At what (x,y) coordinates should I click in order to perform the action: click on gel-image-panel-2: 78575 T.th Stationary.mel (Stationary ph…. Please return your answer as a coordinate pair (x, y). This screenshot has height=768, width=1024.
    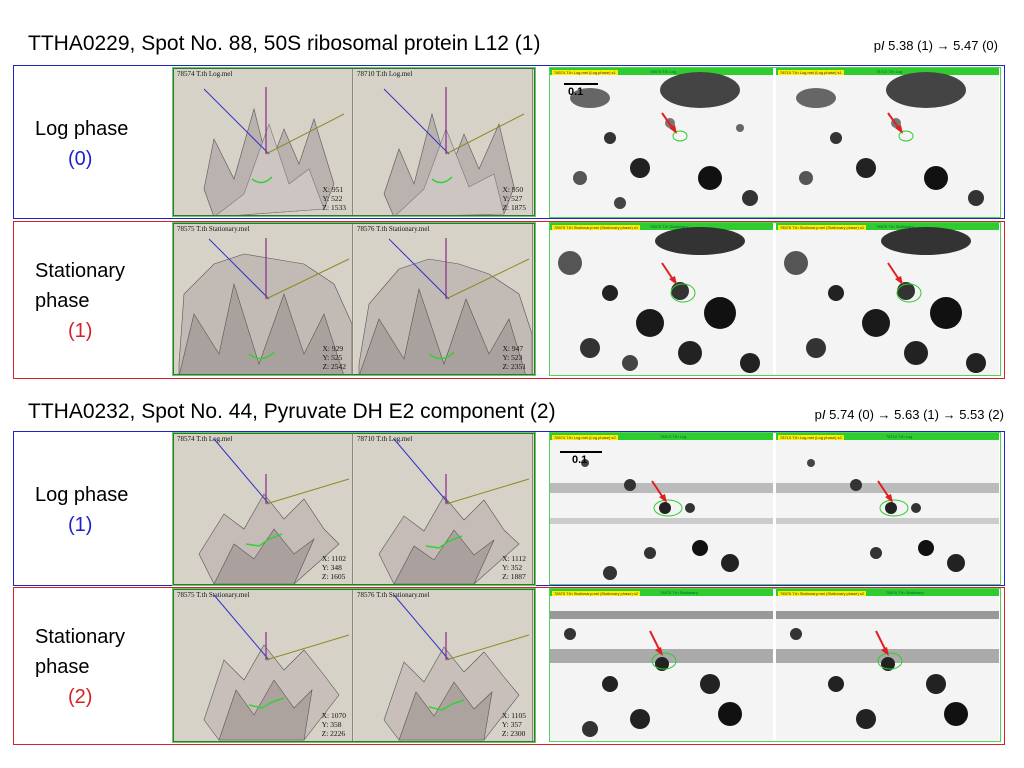
    Looking at the image, I should click on (775, 299).